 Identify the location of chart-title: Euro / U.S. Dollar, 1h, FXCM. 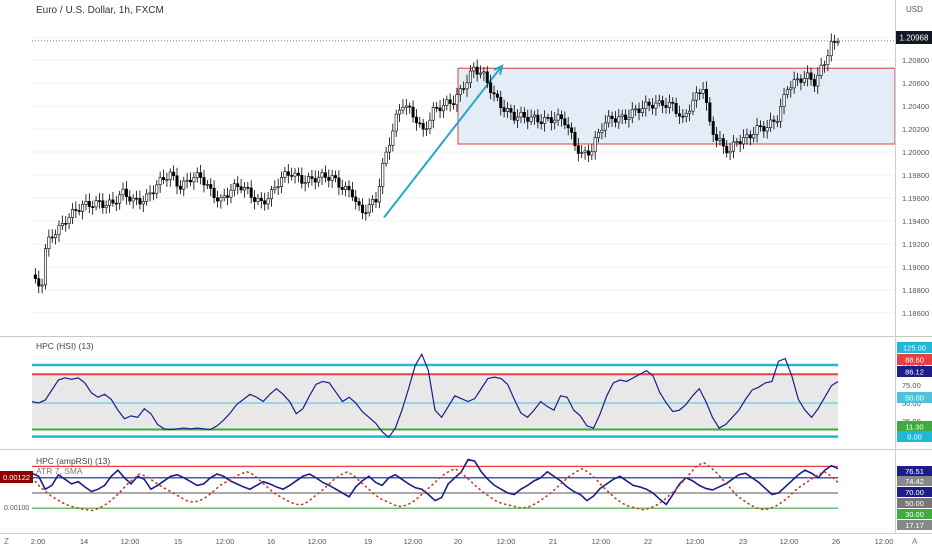
(100, 10).